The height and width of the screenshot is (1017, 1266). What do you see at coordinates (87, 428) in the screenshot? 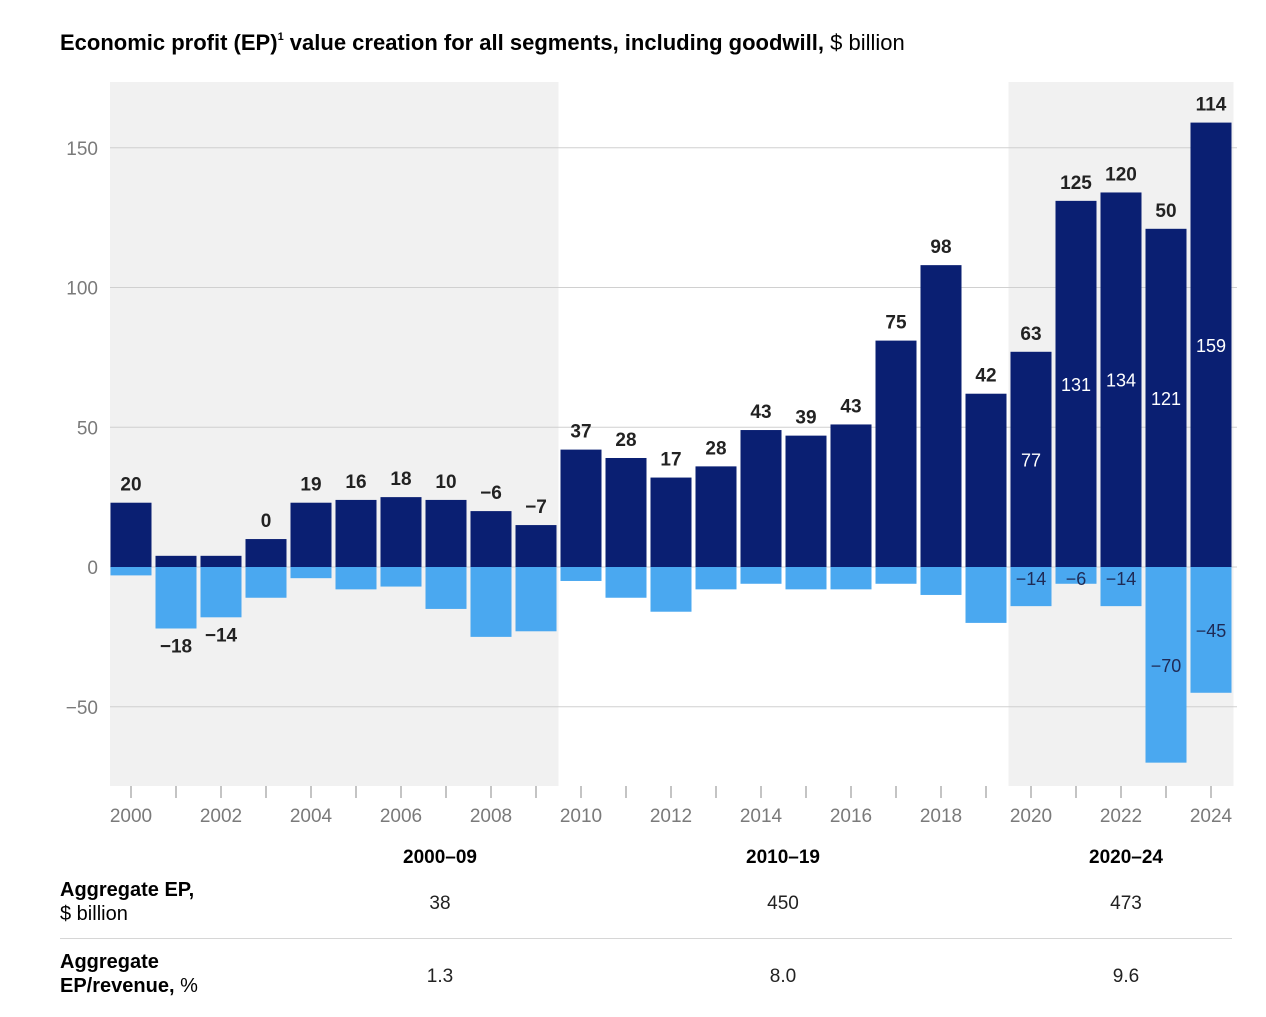
I see `y-tick-label: 50` at bounding box center [87, 428].